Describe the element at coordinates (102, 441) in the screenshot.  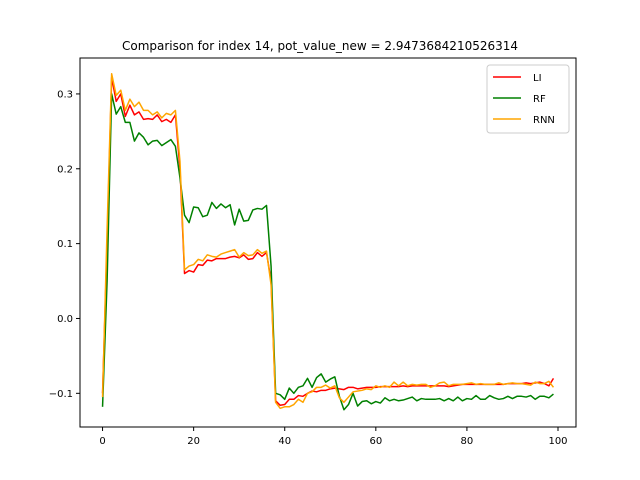
I see `x-tick-label: 0` at that location.